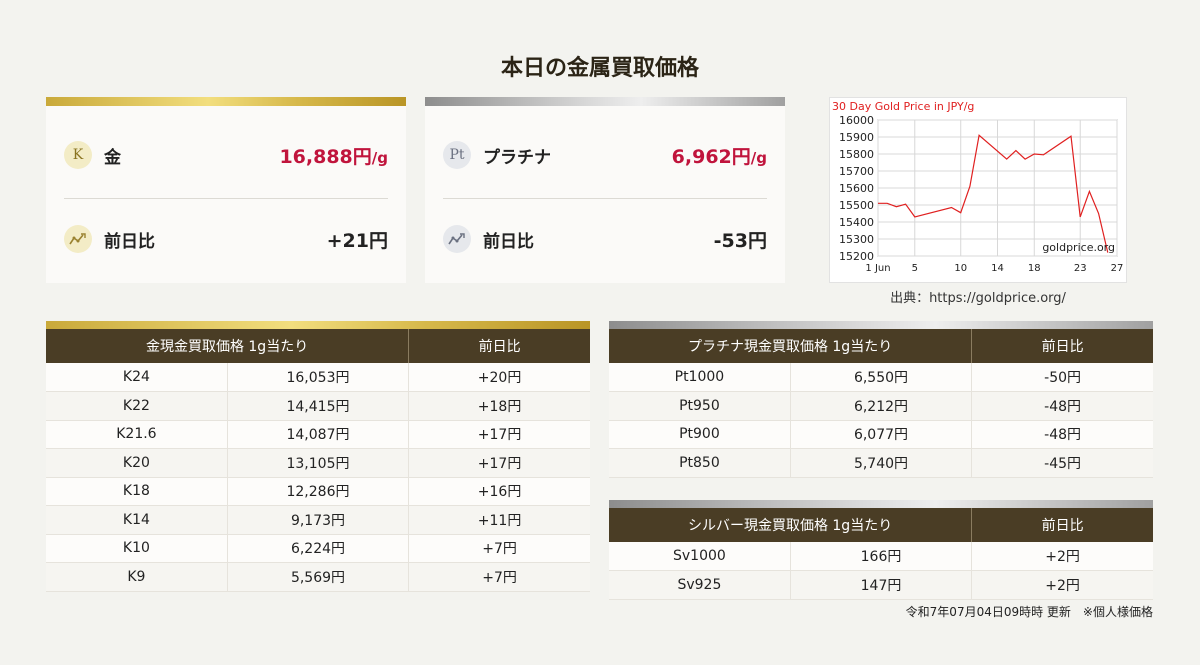 This screenshot has height=665, width=1200. I want to click on change-cell: +2円, so click(1062, 585).